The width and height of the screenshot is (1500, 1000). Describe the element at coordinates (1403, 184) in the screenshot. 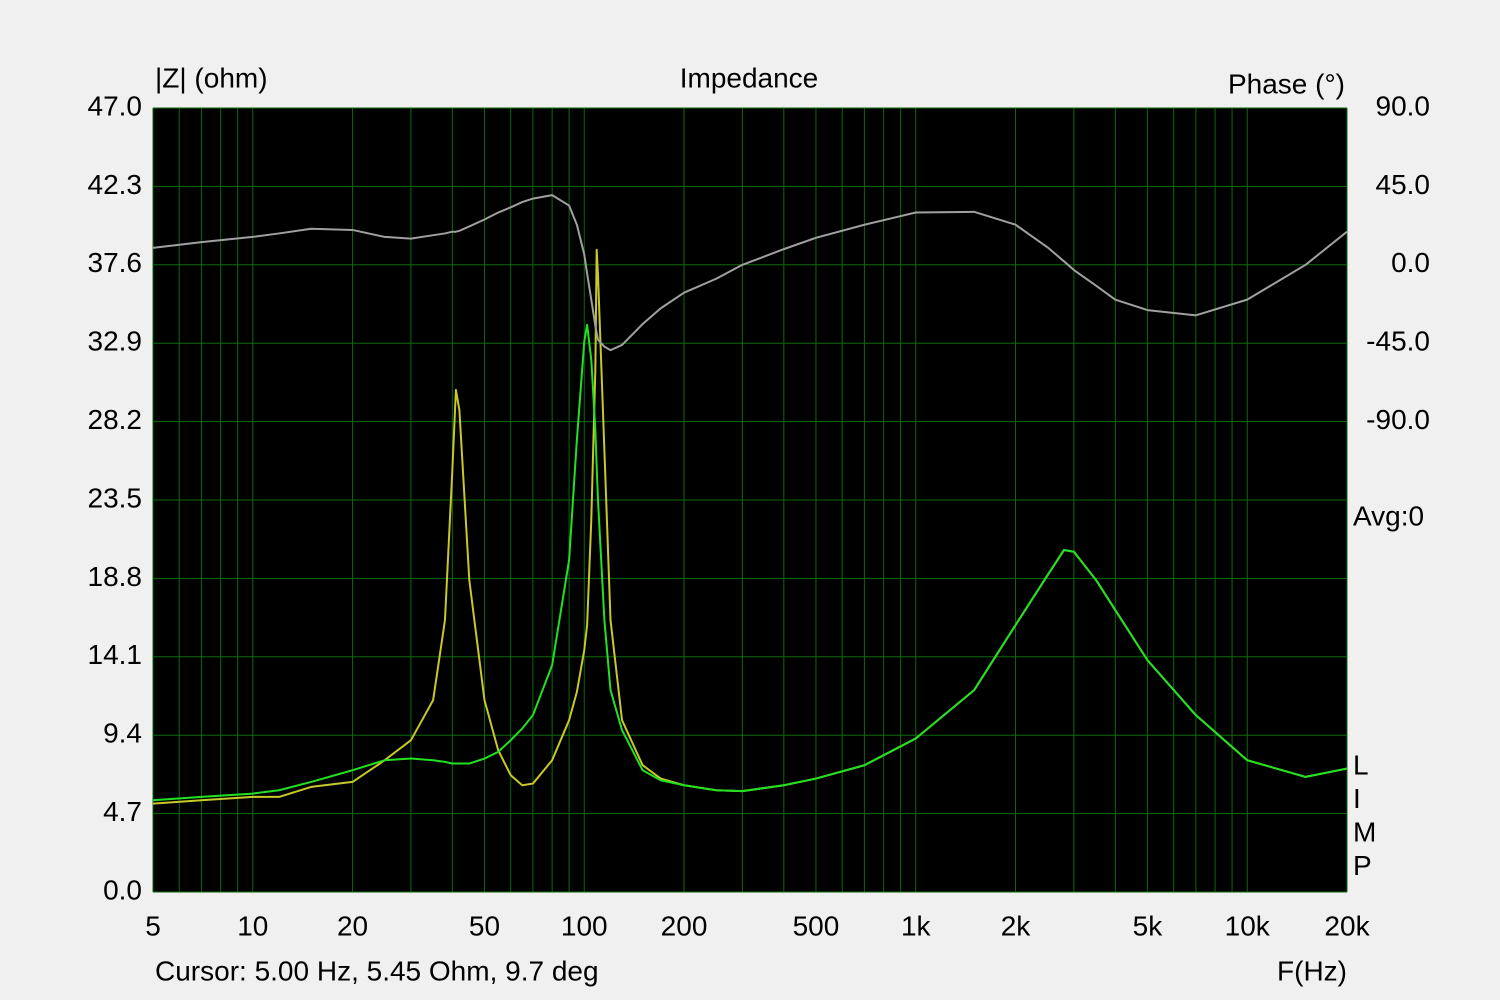

I see `y2-tick-label: 45.0` at that location.